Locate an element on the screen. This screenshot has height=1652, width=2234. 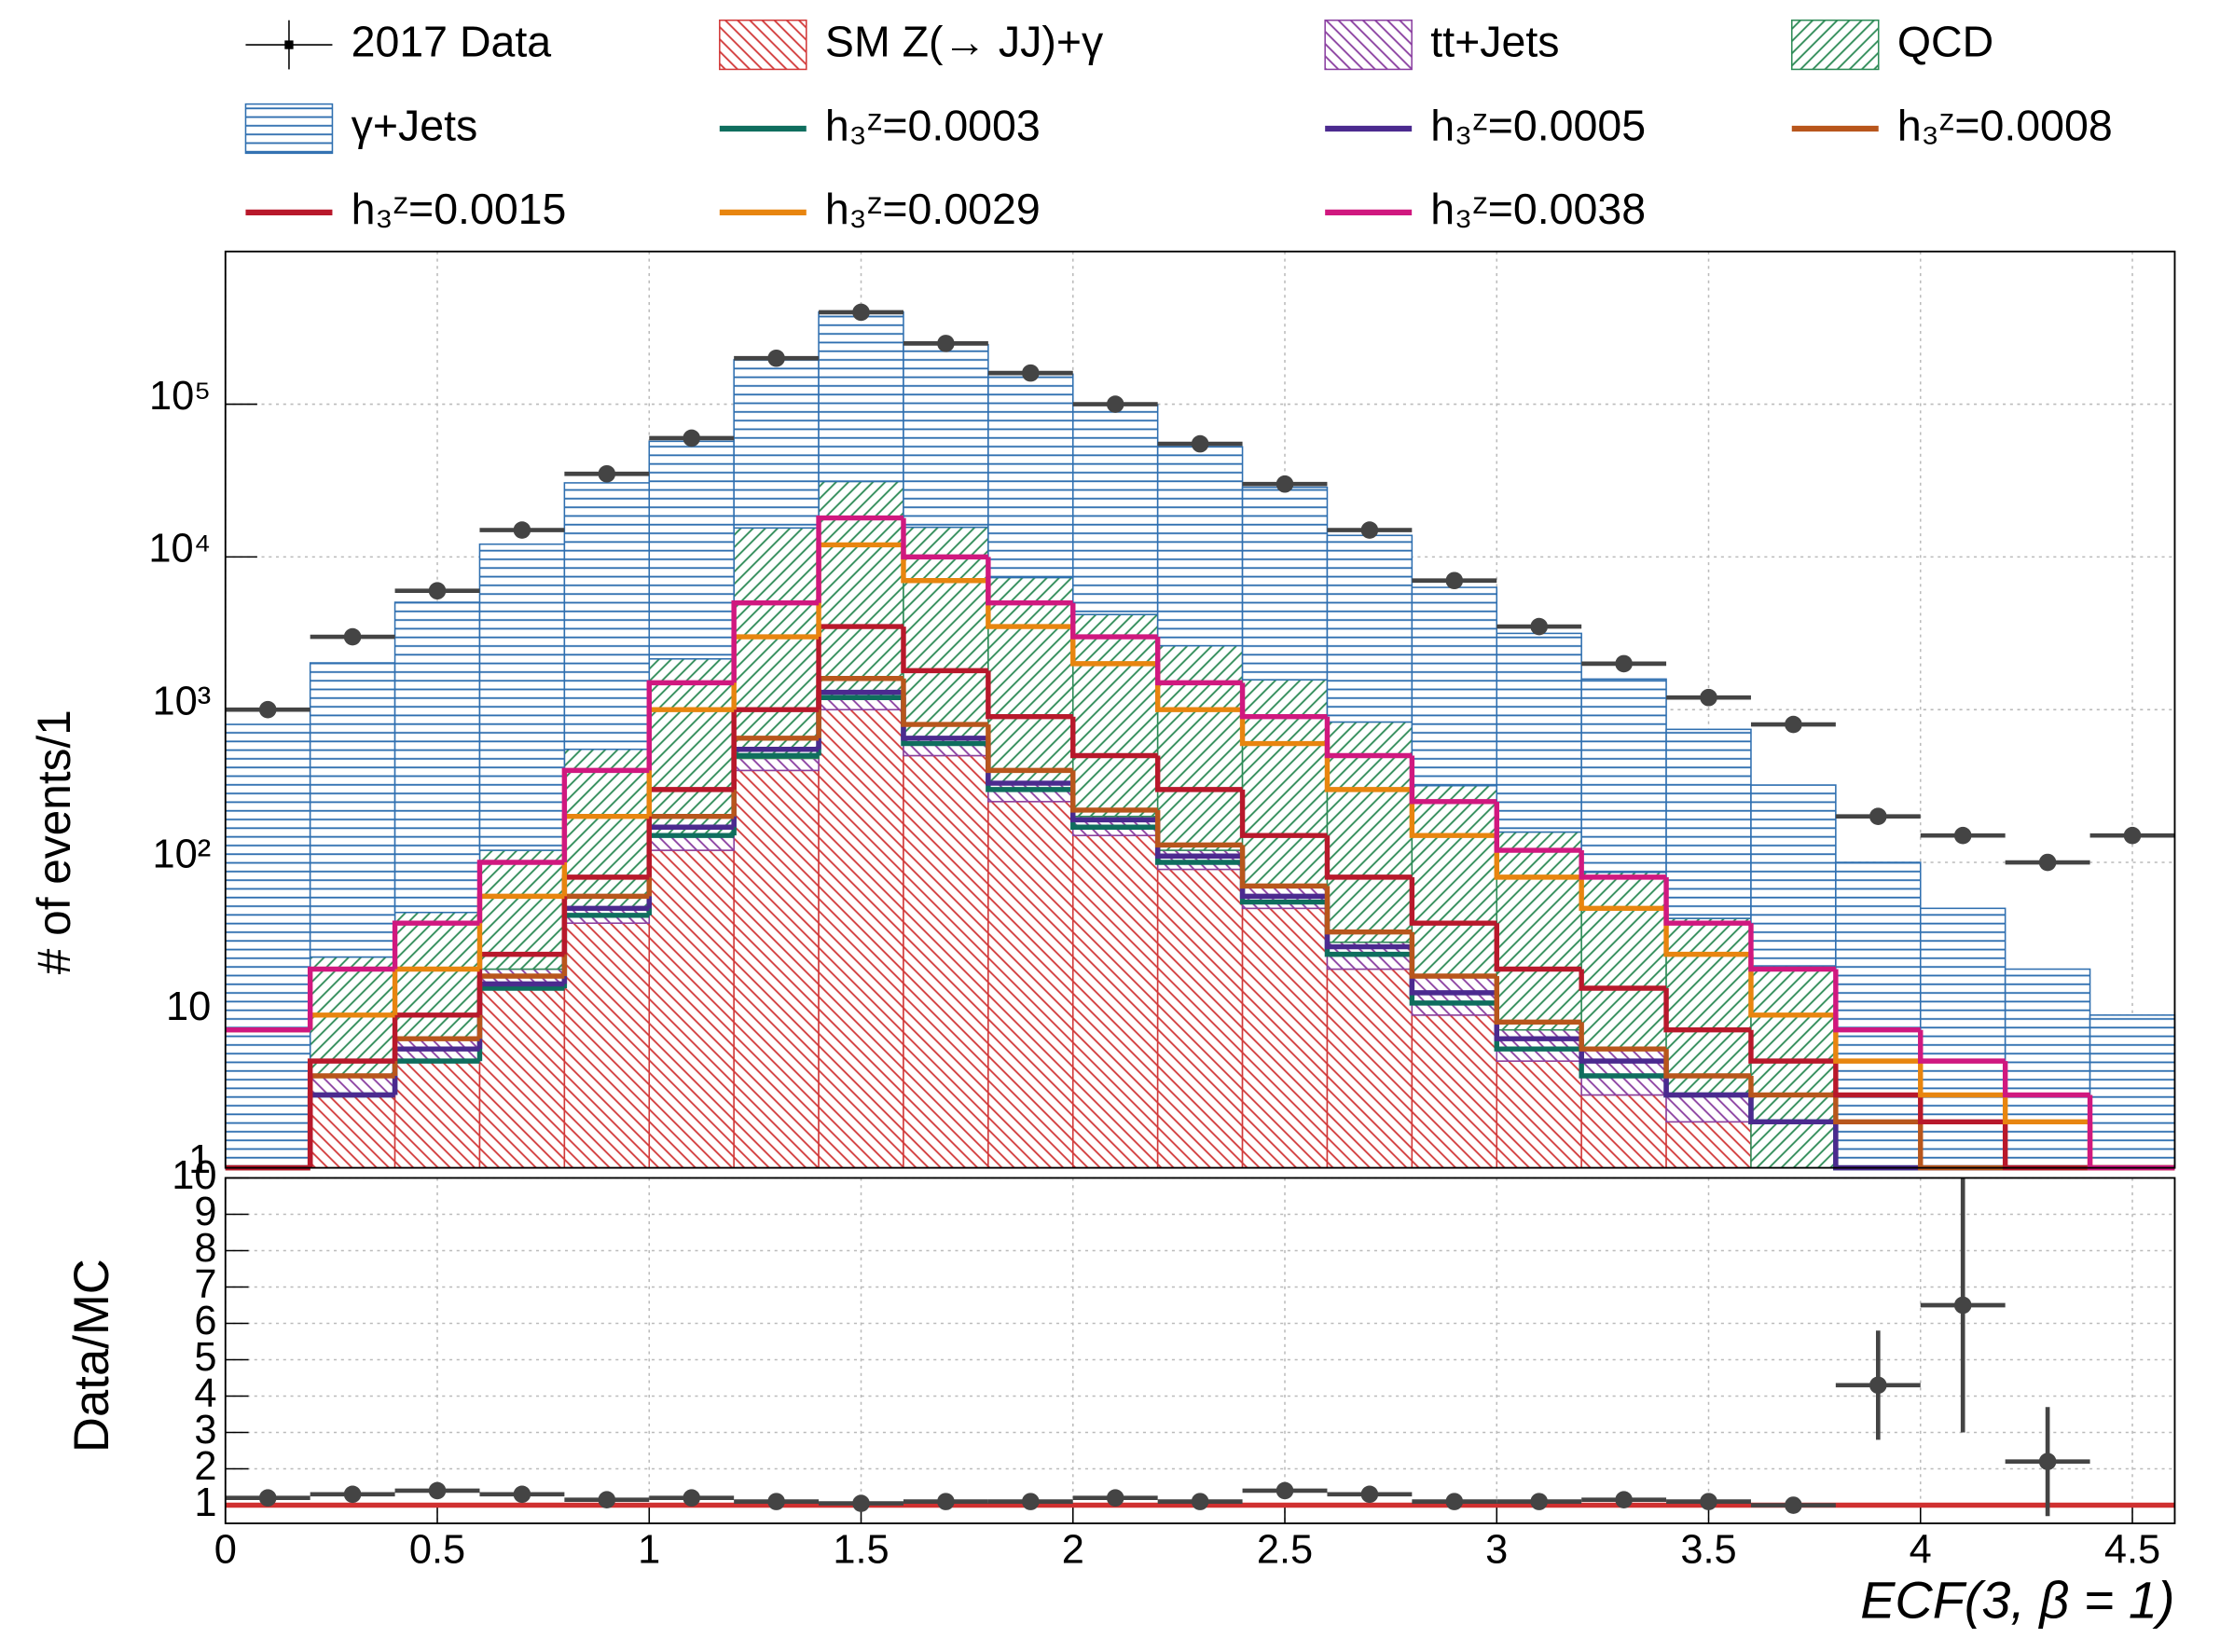
x-tick-label: 1.5 is located at coordinates (861, 1550).